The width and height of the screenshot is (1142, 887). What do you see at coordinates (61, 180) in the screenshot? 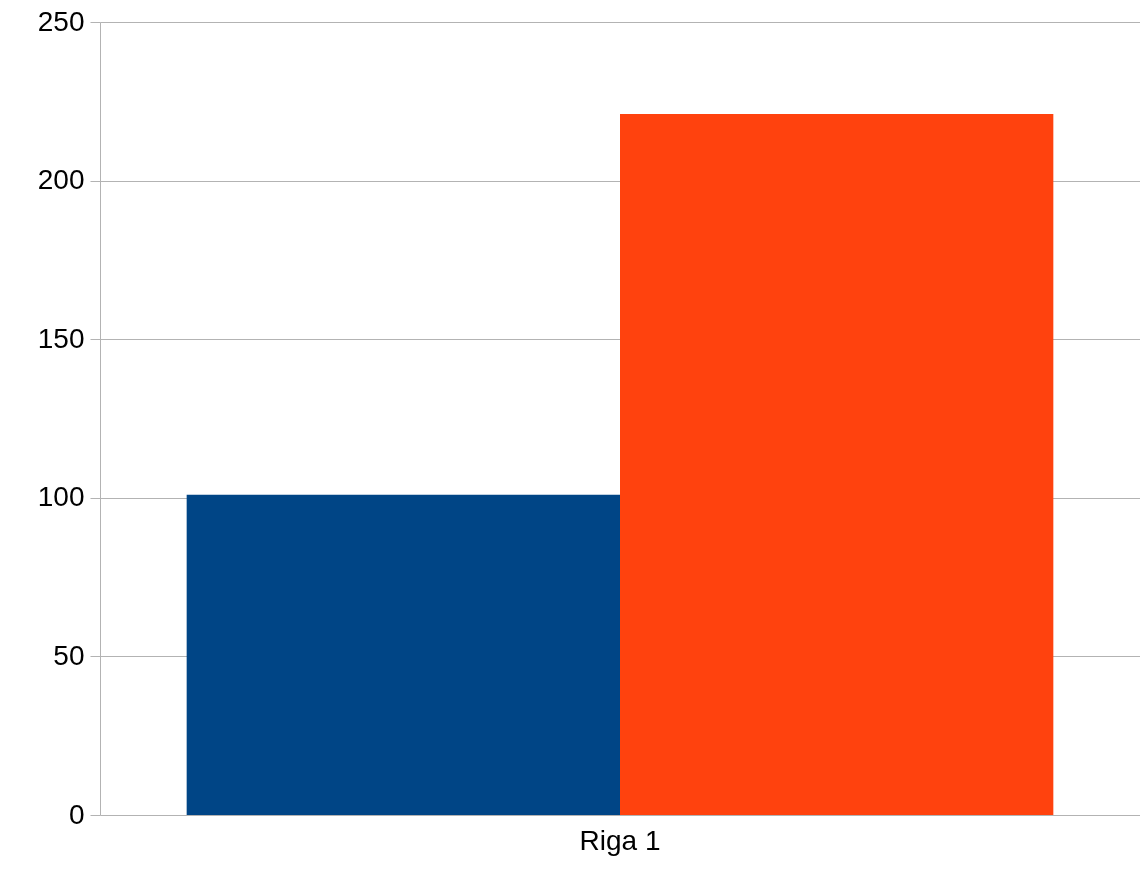
I see `y-tick-label: 200` at bounding box center [61, 180].